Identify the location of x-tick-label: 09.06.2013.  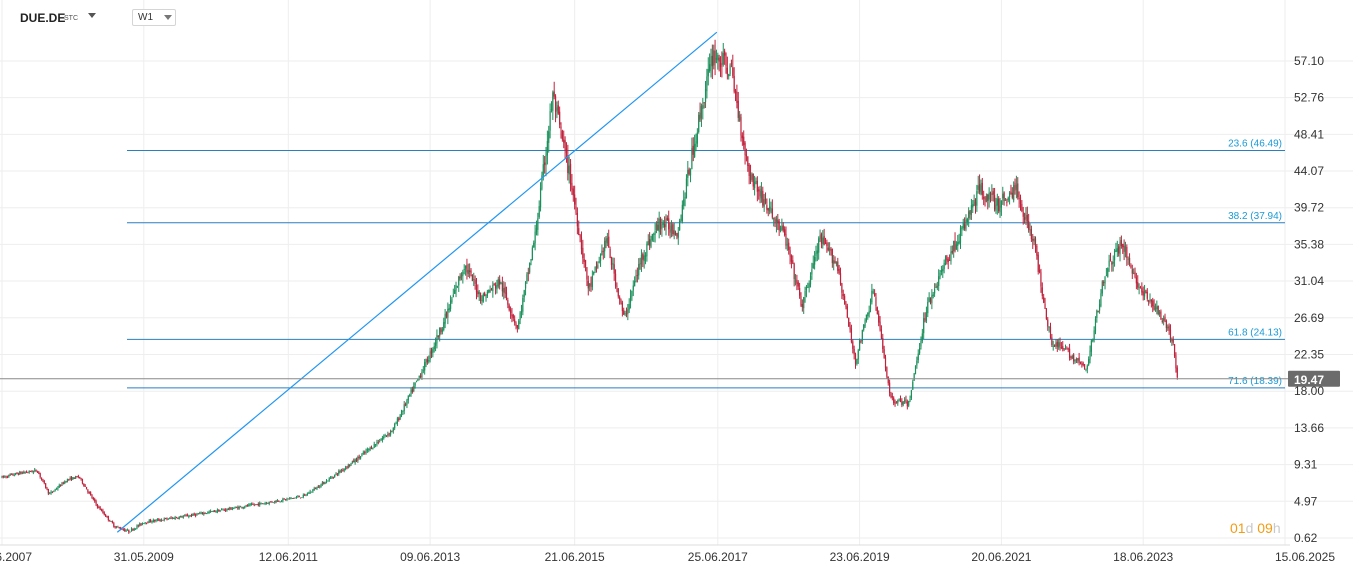
(430, 557).